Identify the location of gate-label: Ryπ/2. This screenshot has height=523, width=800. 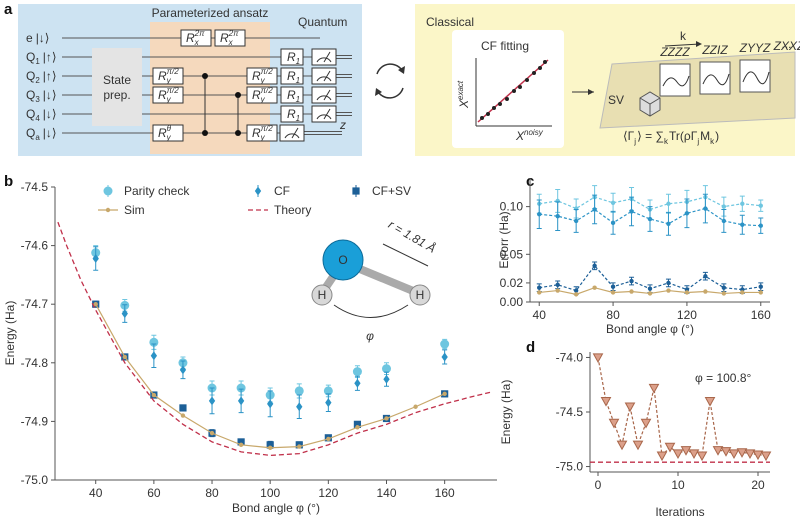
(168, 76).